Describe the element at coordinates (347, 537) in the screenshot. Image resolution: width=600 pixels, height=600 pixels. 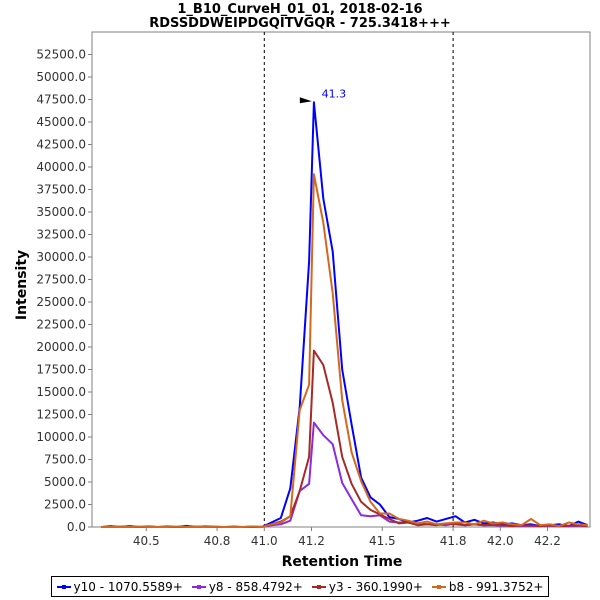
I see `x-axis: 40.5 40.8 41.0 41.2 41.5 41.8 42.0 42.2` at that location.